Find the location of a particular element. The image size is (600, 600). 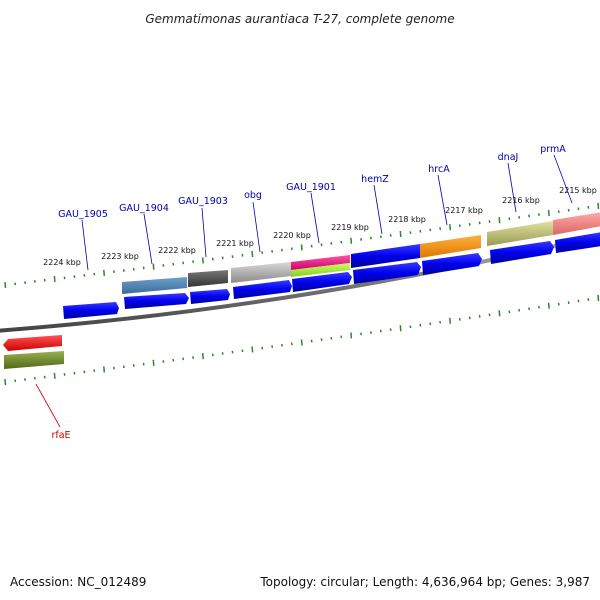

cds-rfae is located at coordinates (32, 343).